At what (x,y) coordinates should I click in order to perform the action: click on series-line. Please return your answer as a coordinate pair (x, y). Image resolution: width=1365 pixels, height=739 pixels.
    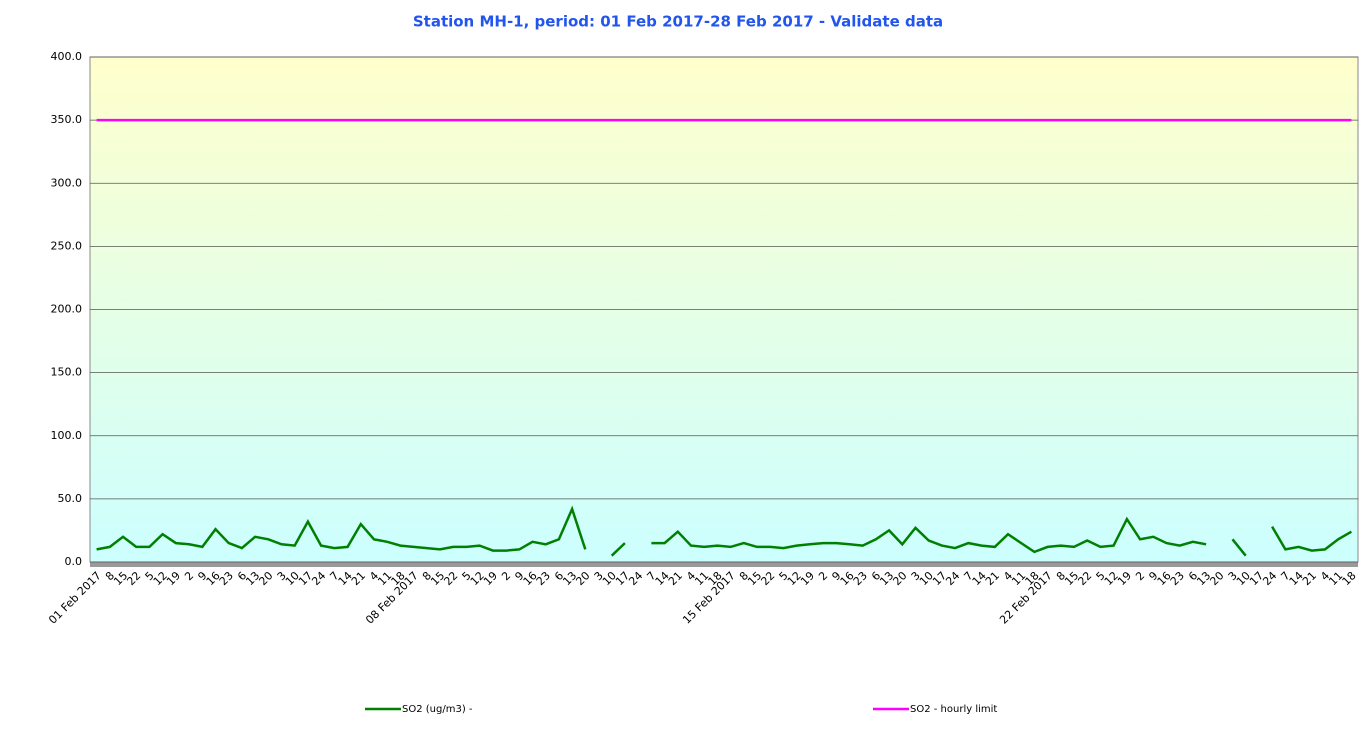
    Looking at the image, I should click on (724, 531).